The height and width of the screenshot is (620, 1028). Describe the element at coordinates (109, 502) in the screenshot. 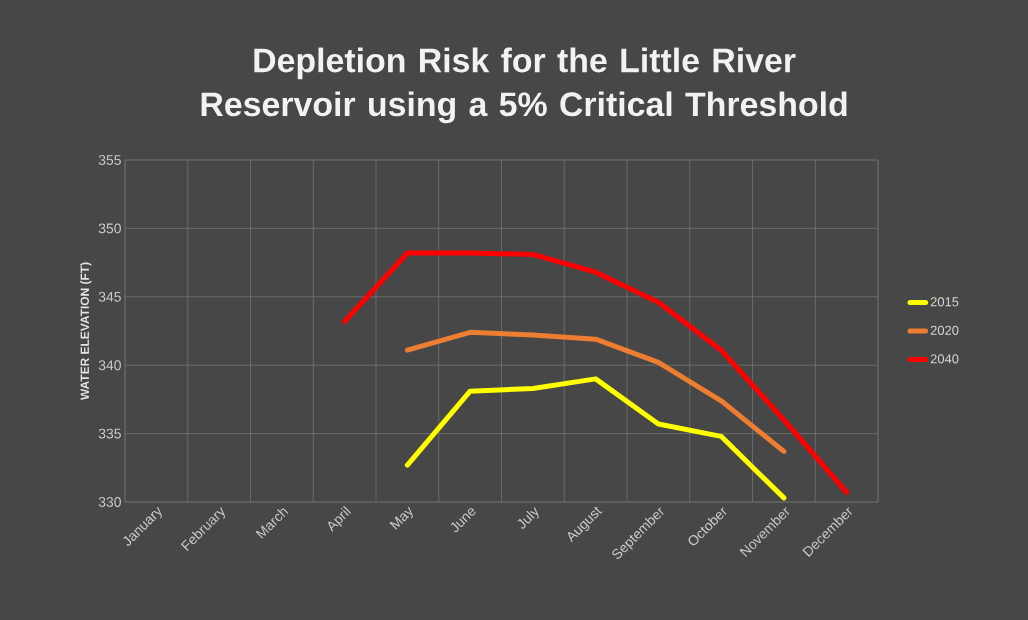

I see `y-tick-label: 330` at that location.